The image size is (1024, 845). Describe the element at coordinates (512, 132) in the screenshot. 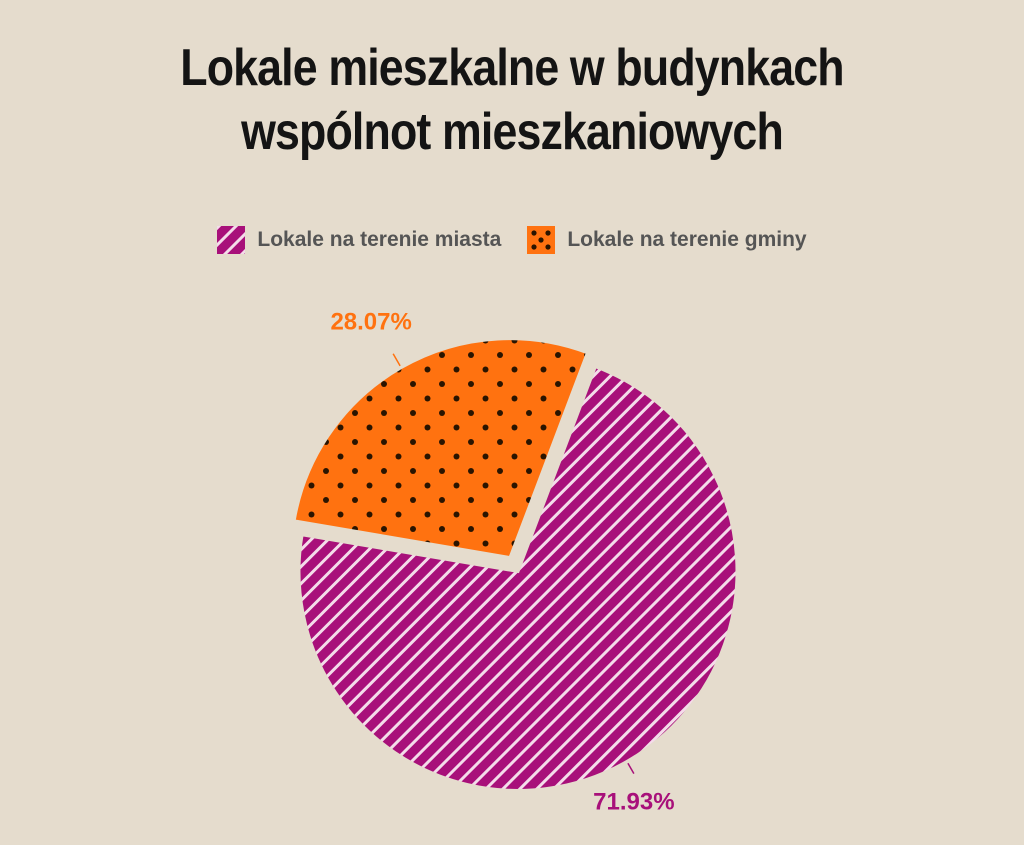

I see `chart-title-line-2: wspólnot mieszkaniowych` at that location.